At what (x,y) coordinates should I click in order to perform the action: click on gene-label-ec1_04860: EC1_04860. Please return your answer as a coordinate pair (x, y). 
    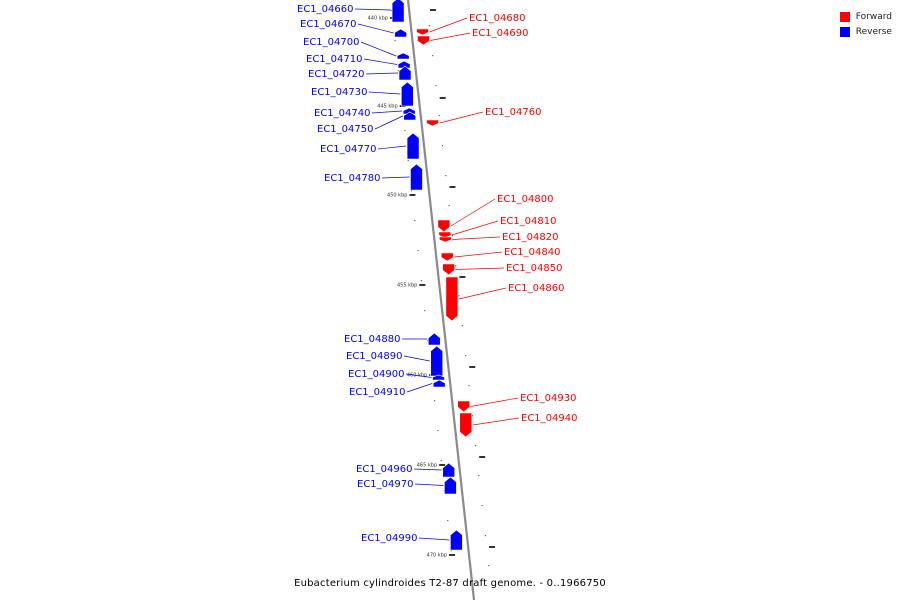
    Looking at the image, I should click on (536, 288).